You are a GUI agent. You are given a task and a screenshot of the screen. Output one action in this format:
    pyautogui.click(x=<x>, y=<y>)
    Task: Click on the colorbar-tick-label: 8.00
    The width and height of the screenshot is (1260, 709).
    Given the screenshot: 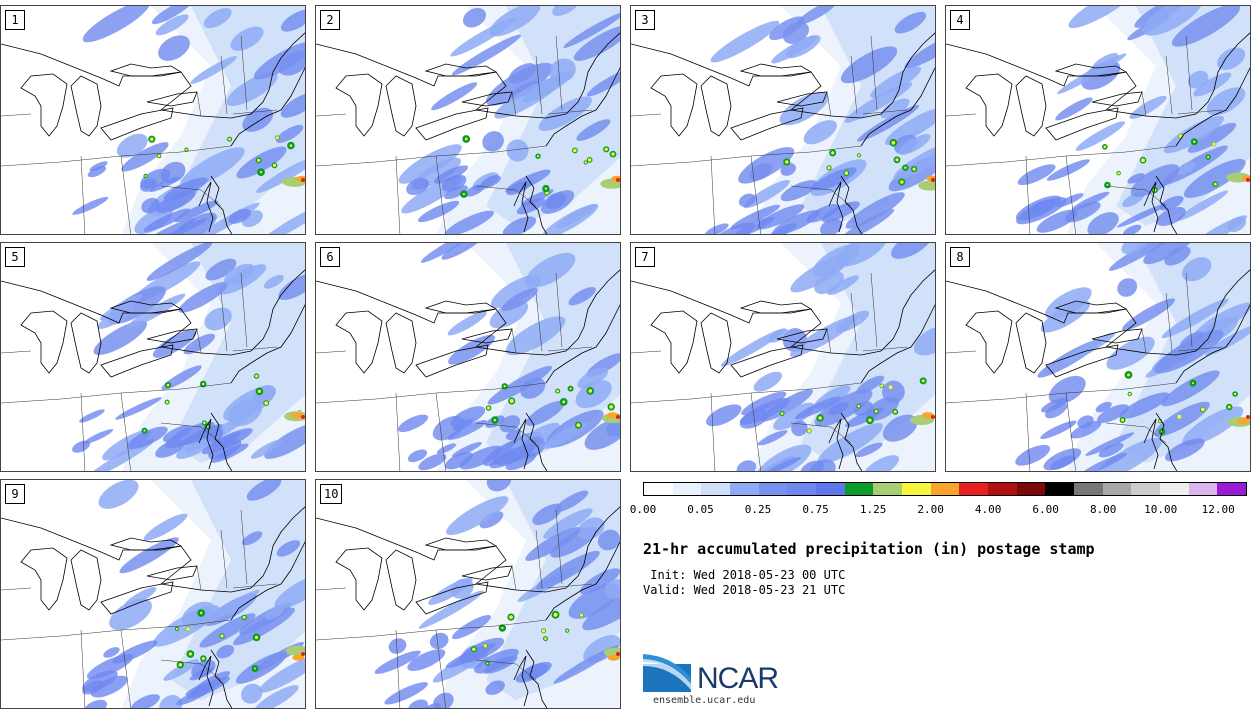 What is the action you would take?
    pyautogui.click(x=1103, y=509)
    